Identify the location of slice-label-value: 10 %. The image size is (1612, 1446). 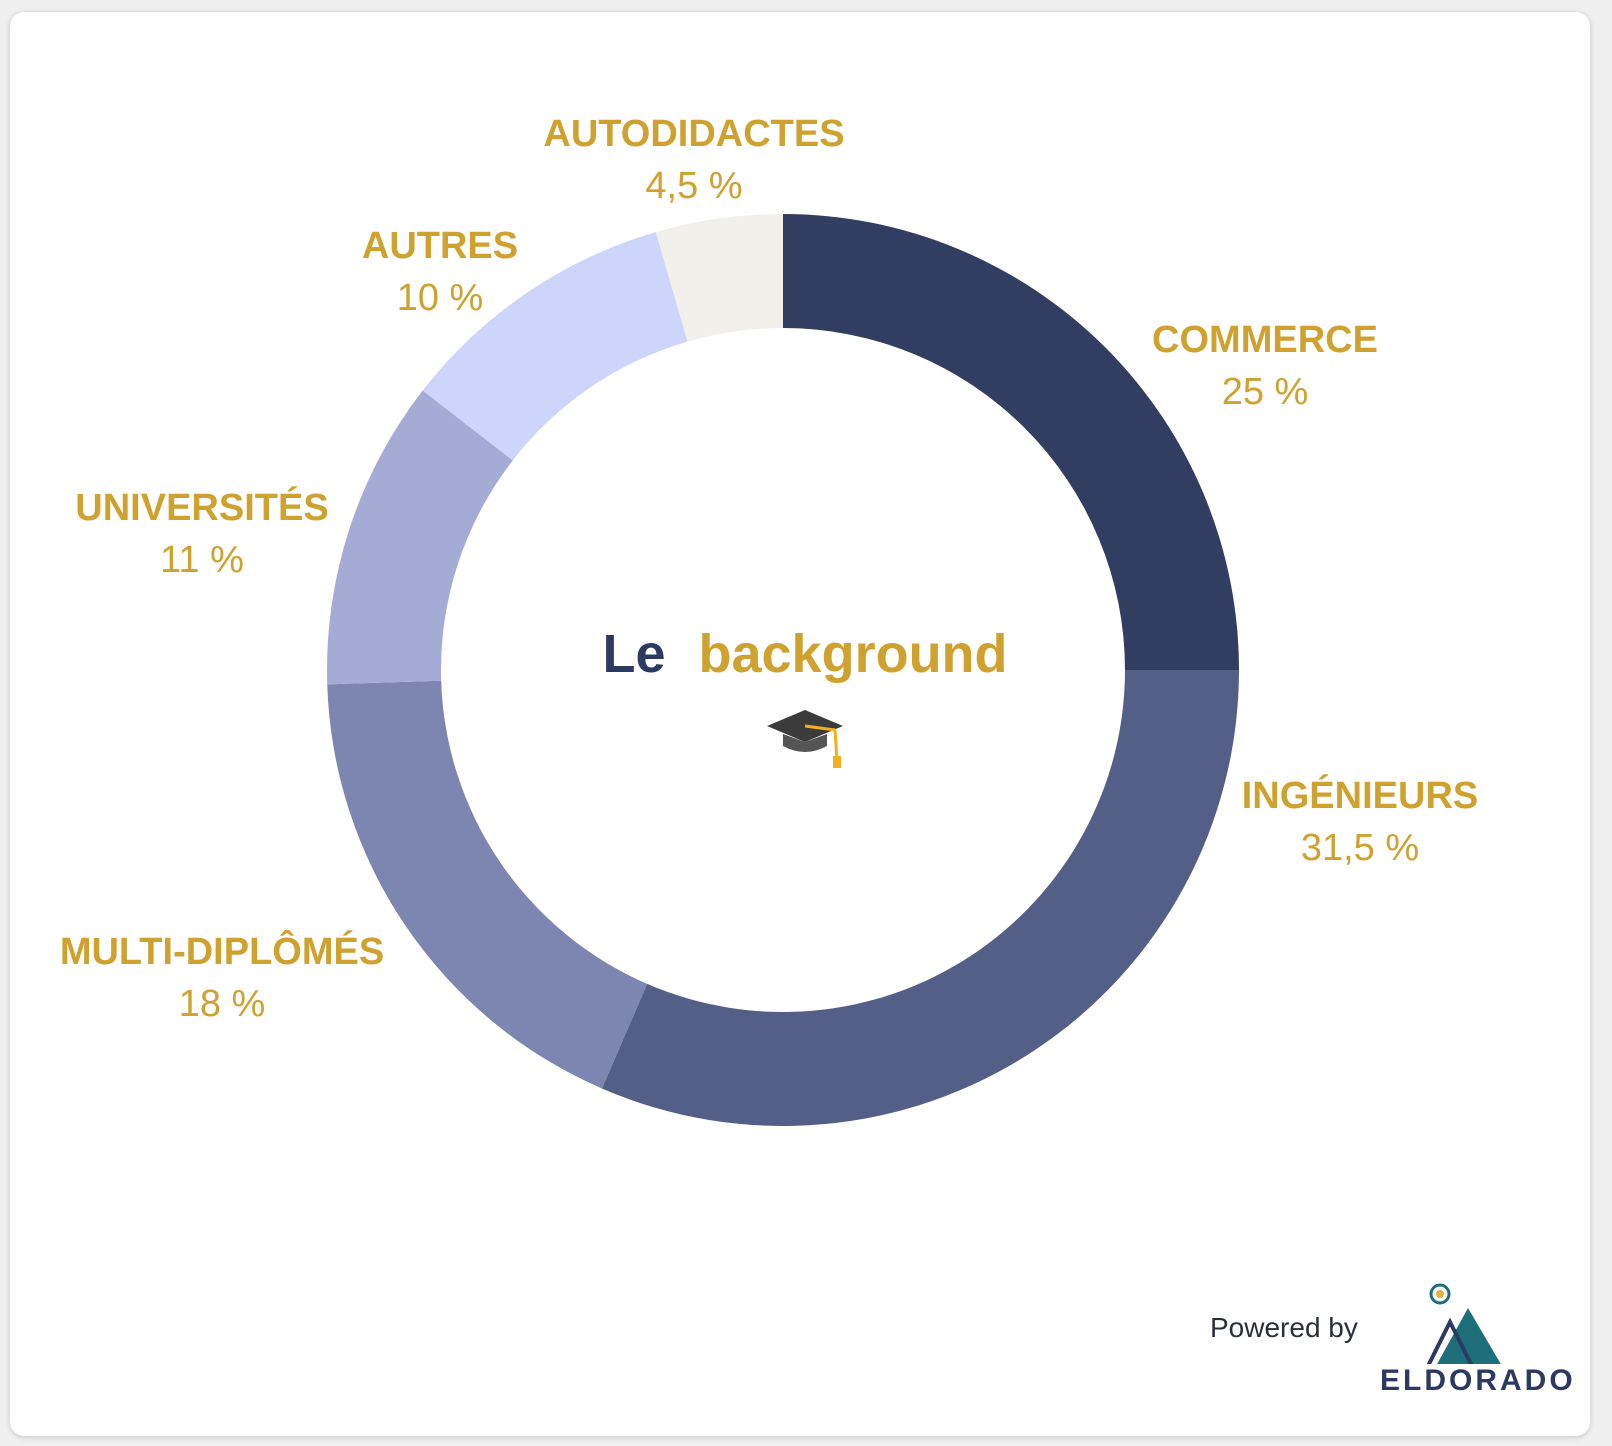
(440, 298).